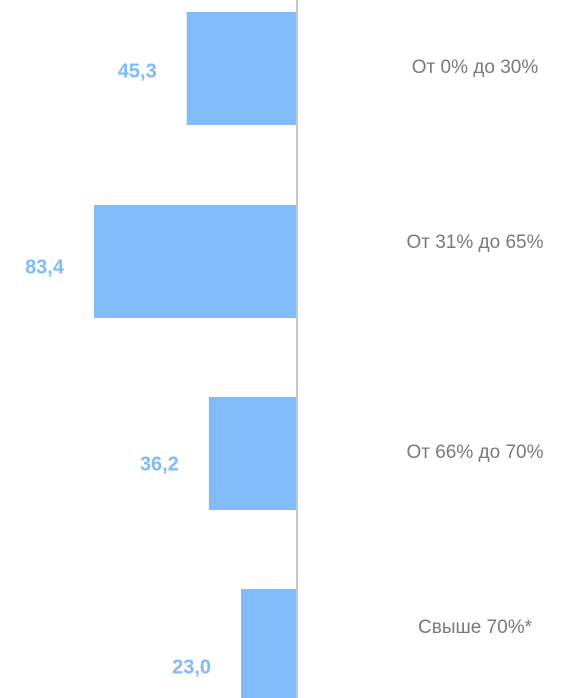  I want to click on category-label: Свыше 70%*, so click(475, 627).